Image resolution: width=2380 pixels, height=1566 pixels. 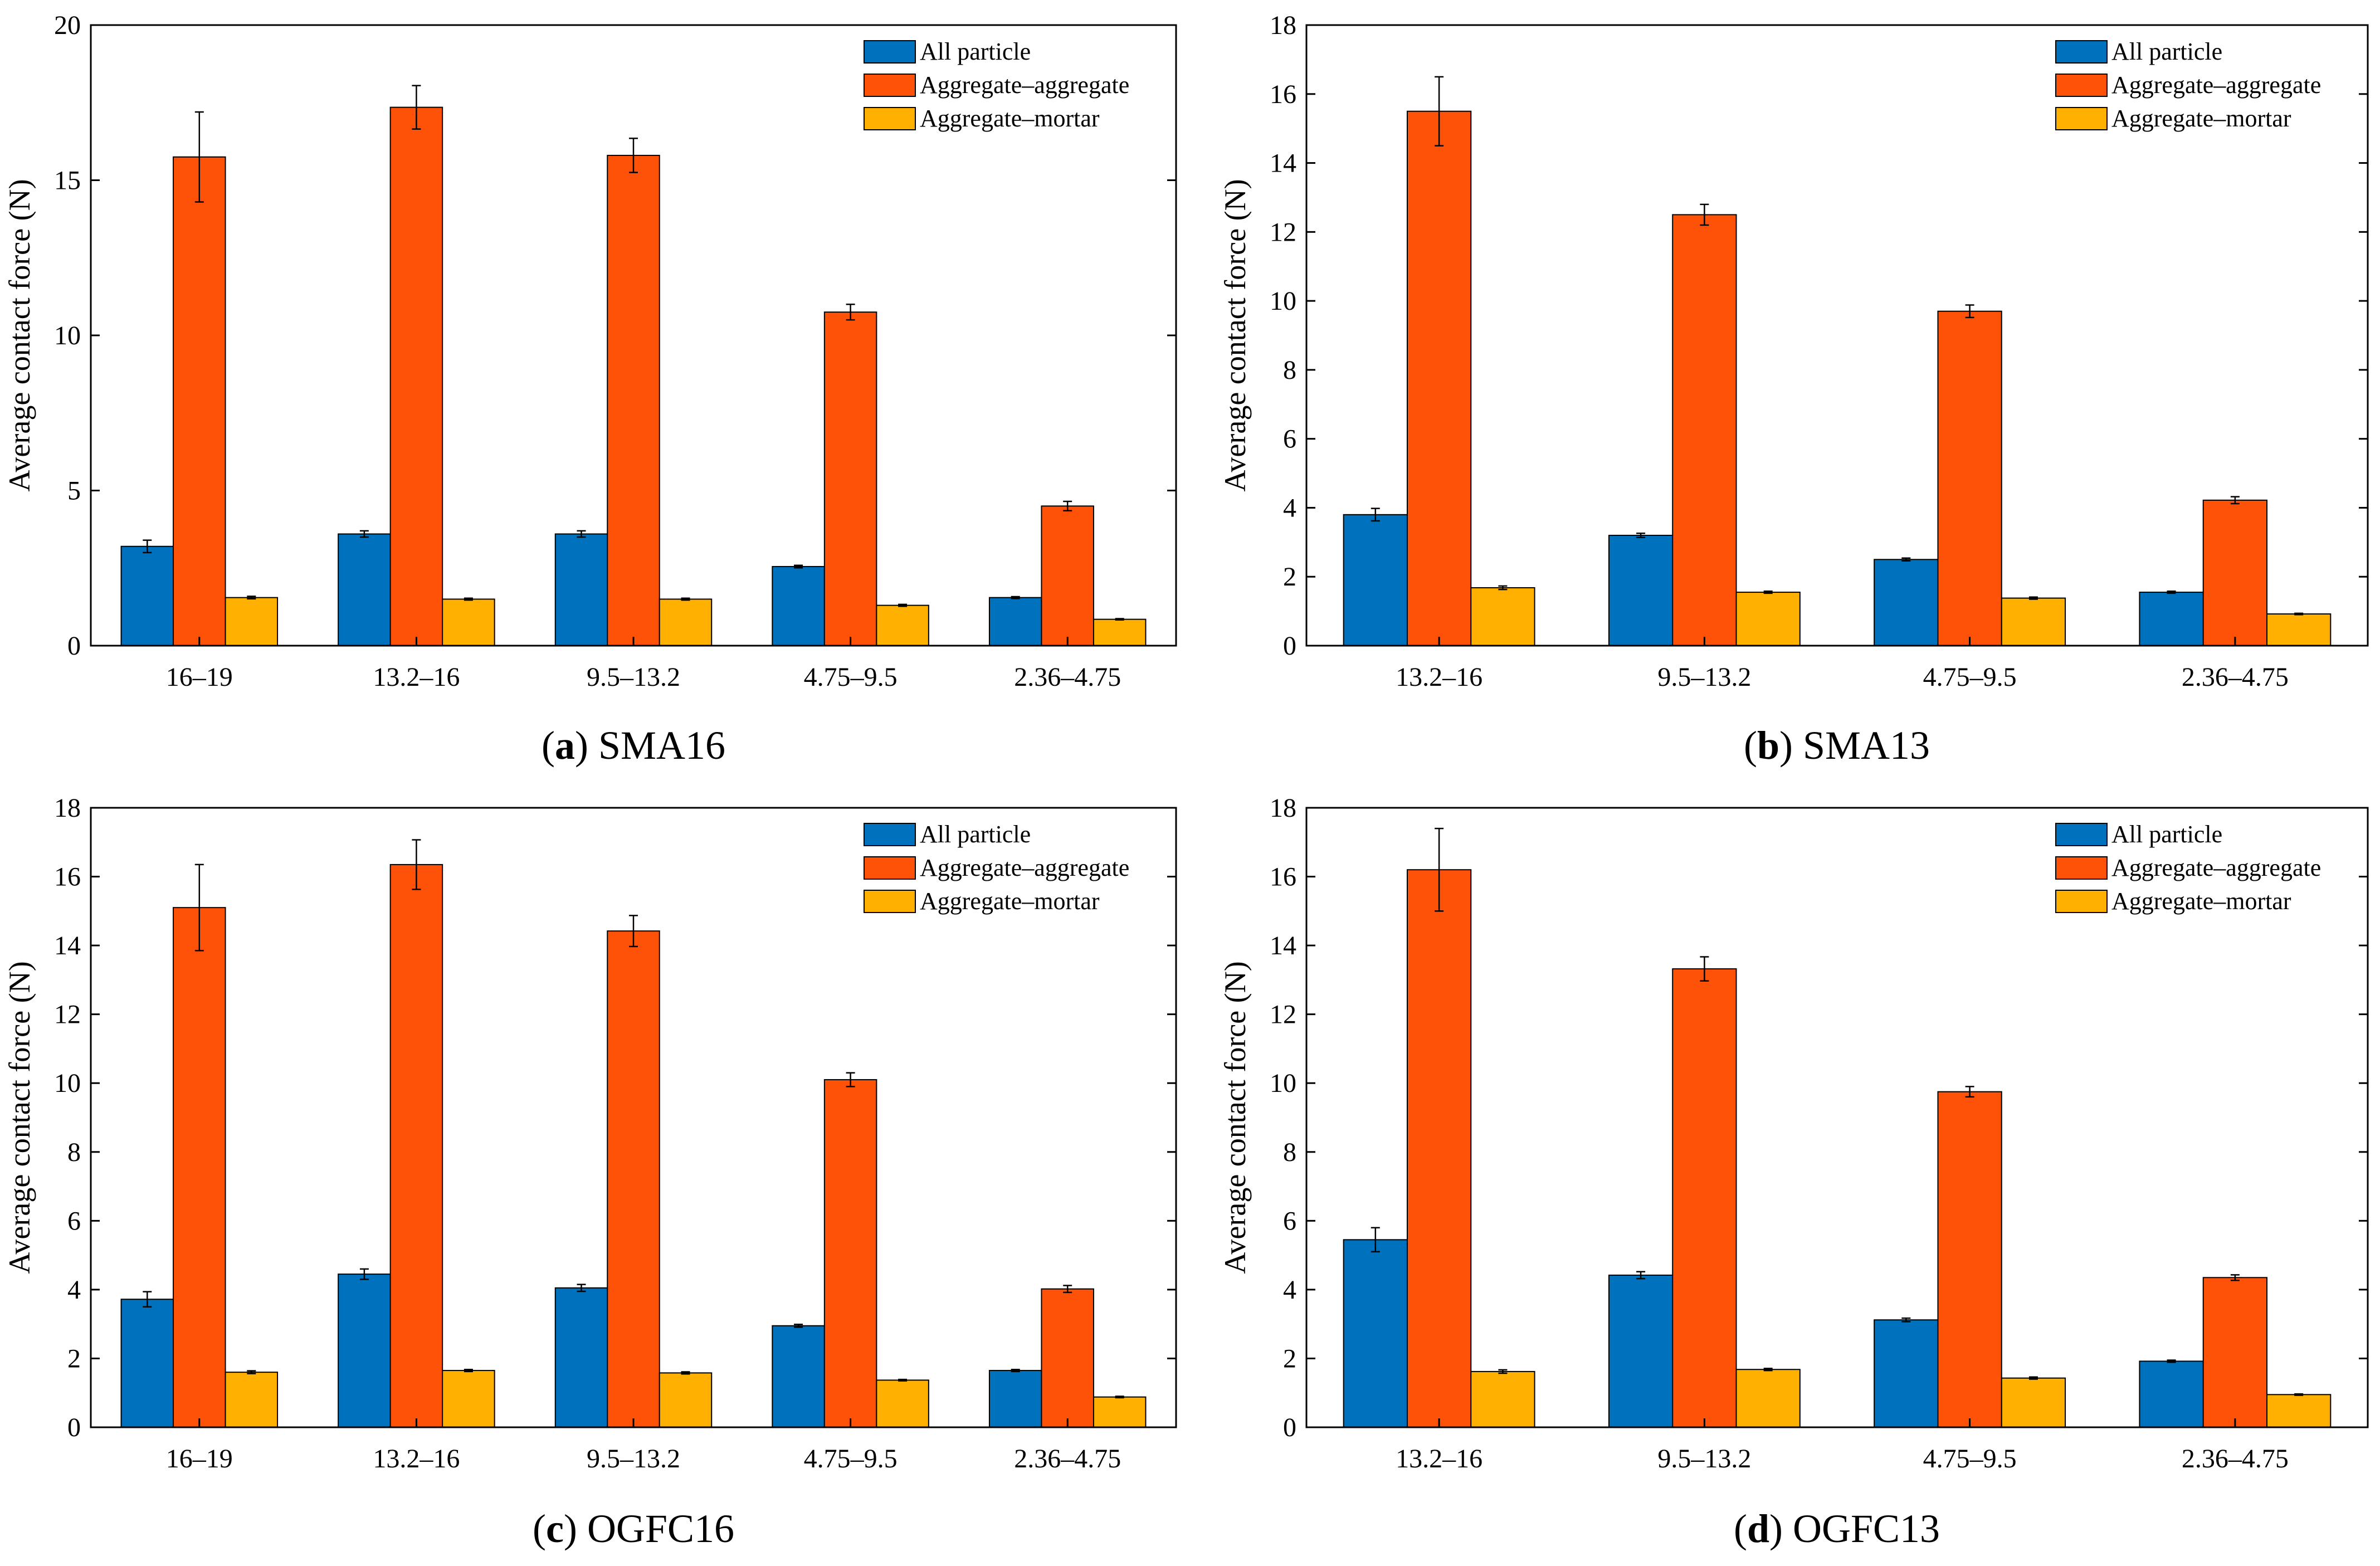 What do you see at coordinates (633, 1528) in the screenshot?
I see `panel-caption: (c) OGFC16` at bounding box center [633, 1528].